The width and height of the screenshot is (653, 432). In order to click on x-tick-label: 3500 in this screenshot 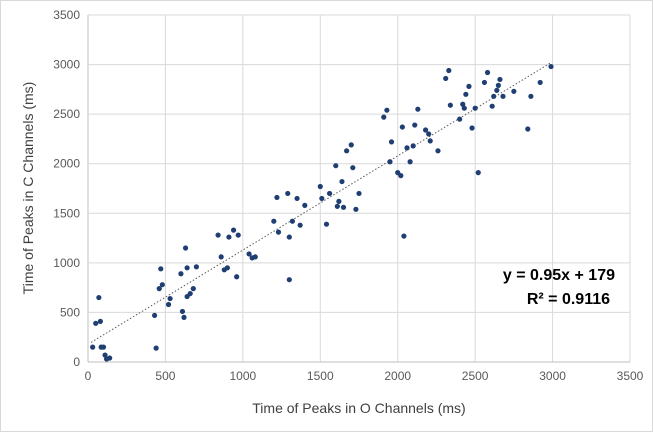, I will do `click(630, 376)`.